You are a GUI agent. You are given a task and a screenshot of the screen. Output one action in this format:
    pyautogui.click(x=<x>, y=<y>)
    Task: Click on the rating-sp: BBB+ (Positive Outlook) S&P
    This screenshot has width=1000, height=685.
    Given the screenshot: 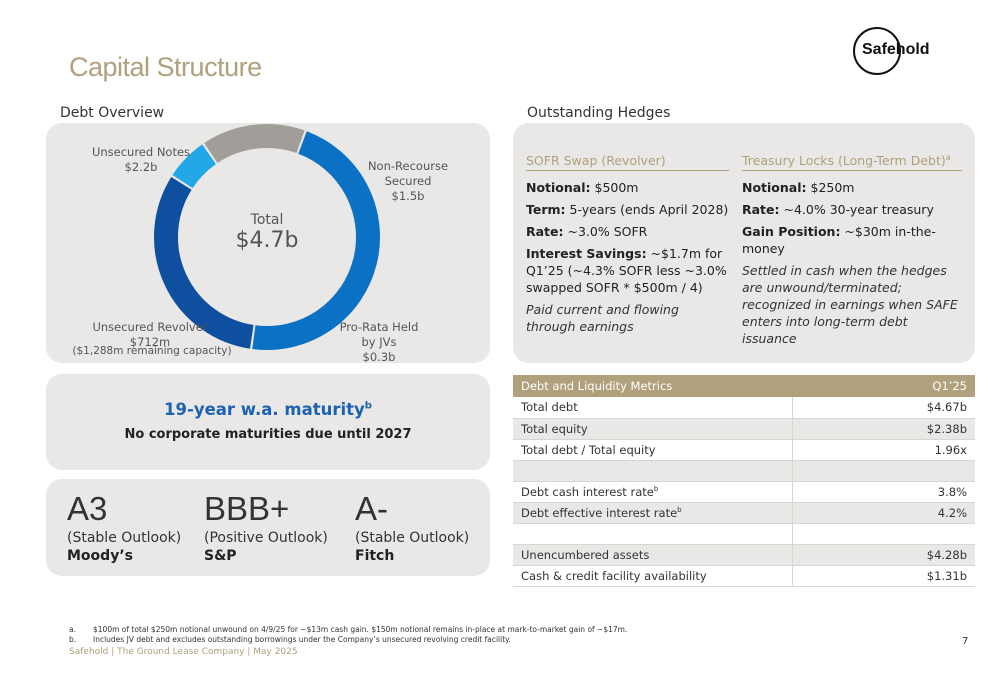 What is the action you would take?
    pyautogui.click(x=266, y=527)
    